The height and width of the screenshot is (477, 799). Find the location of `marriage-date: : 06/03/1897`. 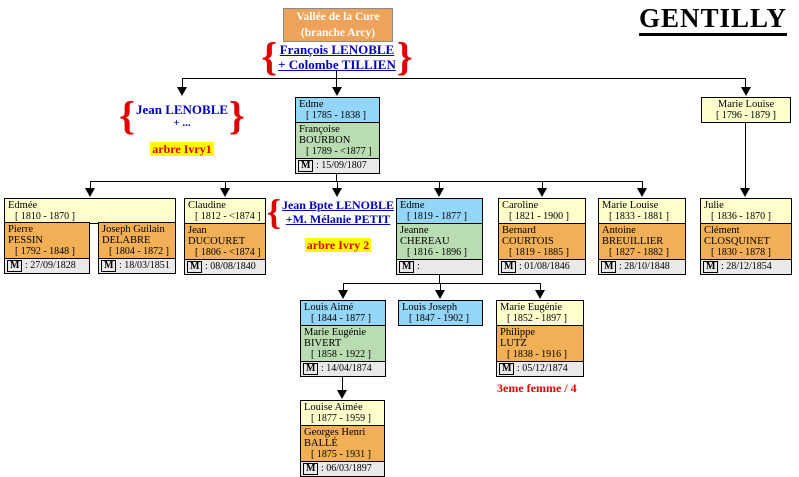

marriage-date: : 06/03/1897 is located at coordinates (345, 468).